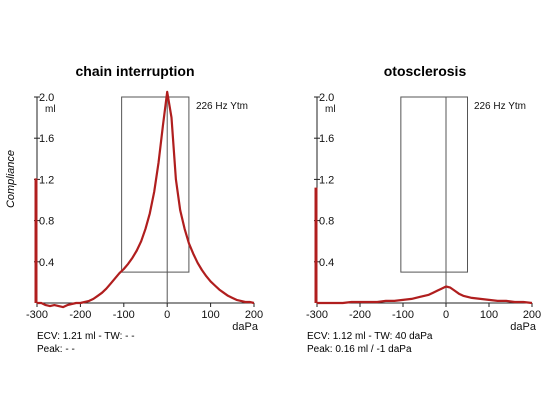 This screenshot has height=412, width=550. What do you see at coordinates (152, 343) in the screenshot?
I see `chart-footer-chain-interruption: ECV: 1.21 ml - TW: - - Peak: - -` at bounding box center [152, 343].